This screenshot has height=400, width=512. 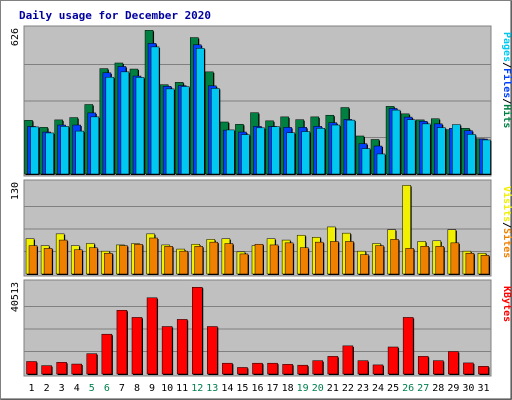 What do you see at coordinates (137, 388) in the screenshot?
I see `x-tick-label: 8` at bounding box center [137, 388].